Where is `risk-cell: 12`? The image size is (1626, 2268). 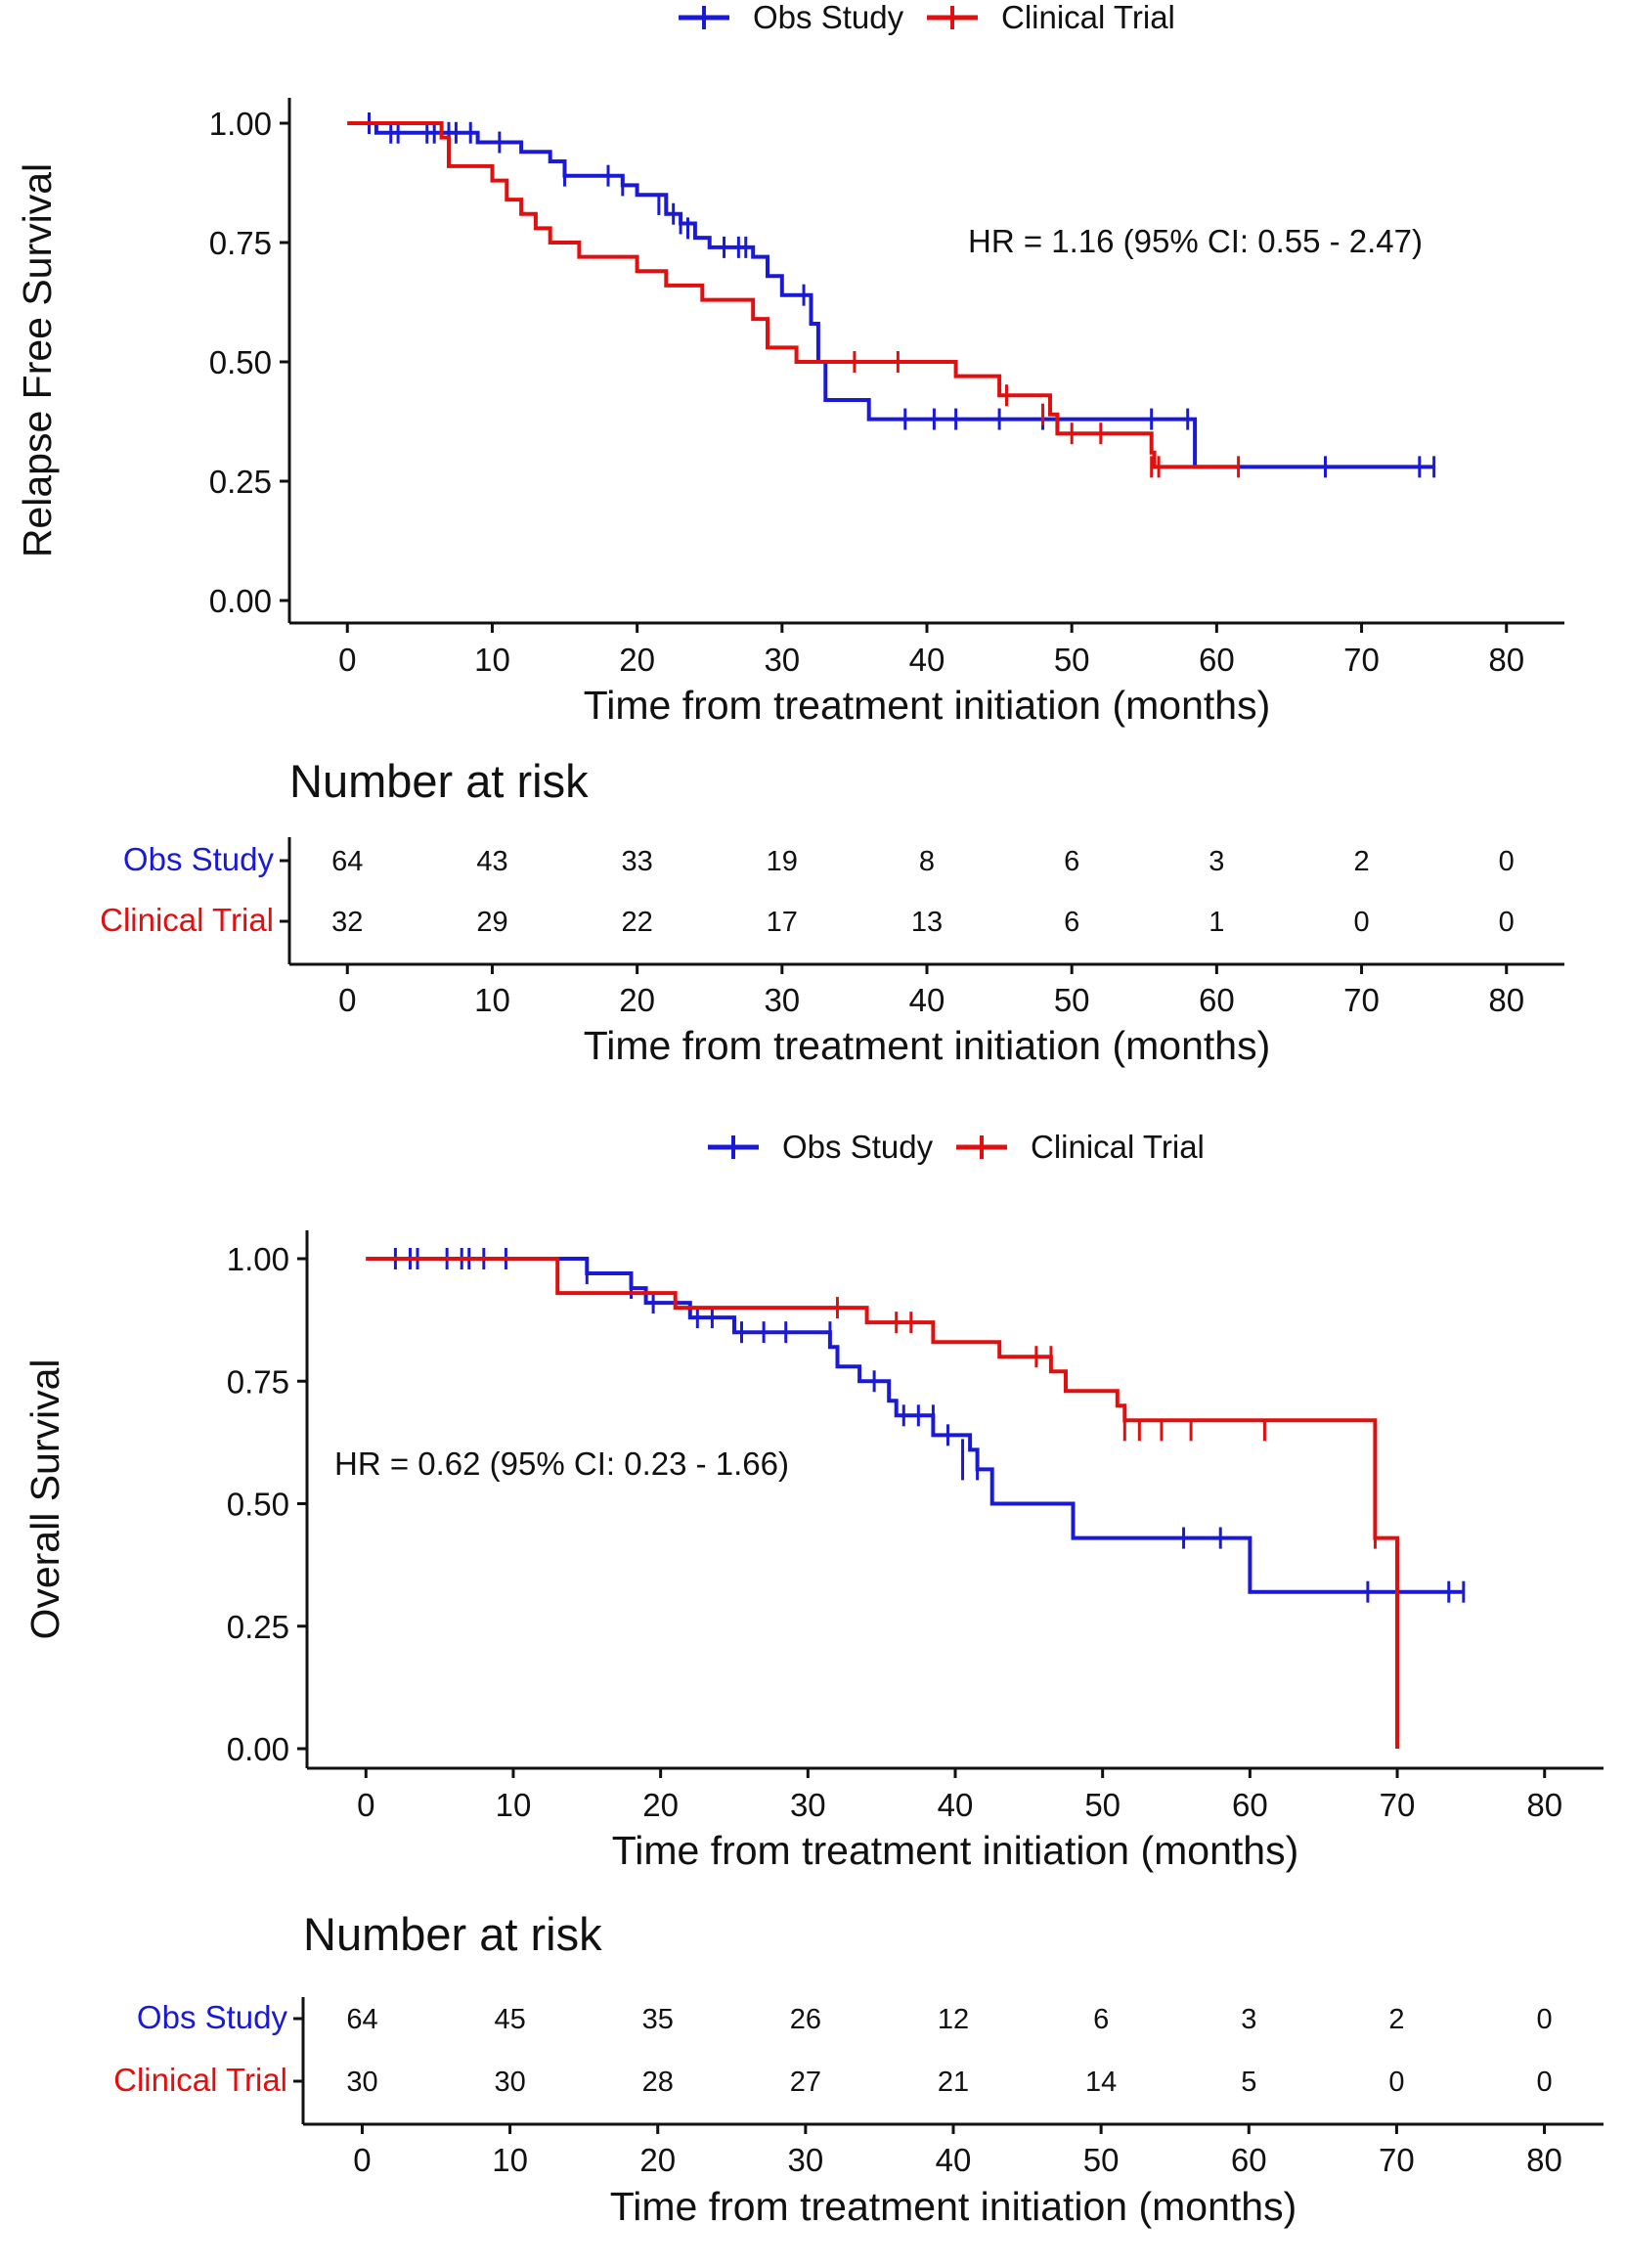
risk-cell: 12 is located at coordinates (954, 2019).